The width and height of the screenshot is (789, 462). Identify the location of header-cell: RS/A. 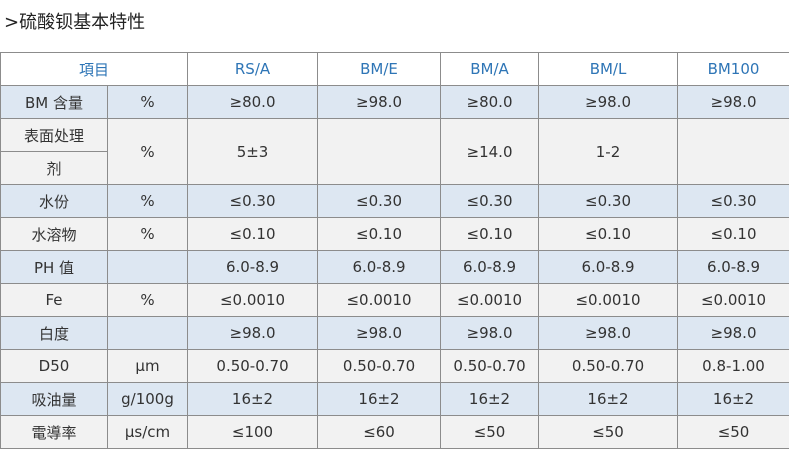
(253, 69).